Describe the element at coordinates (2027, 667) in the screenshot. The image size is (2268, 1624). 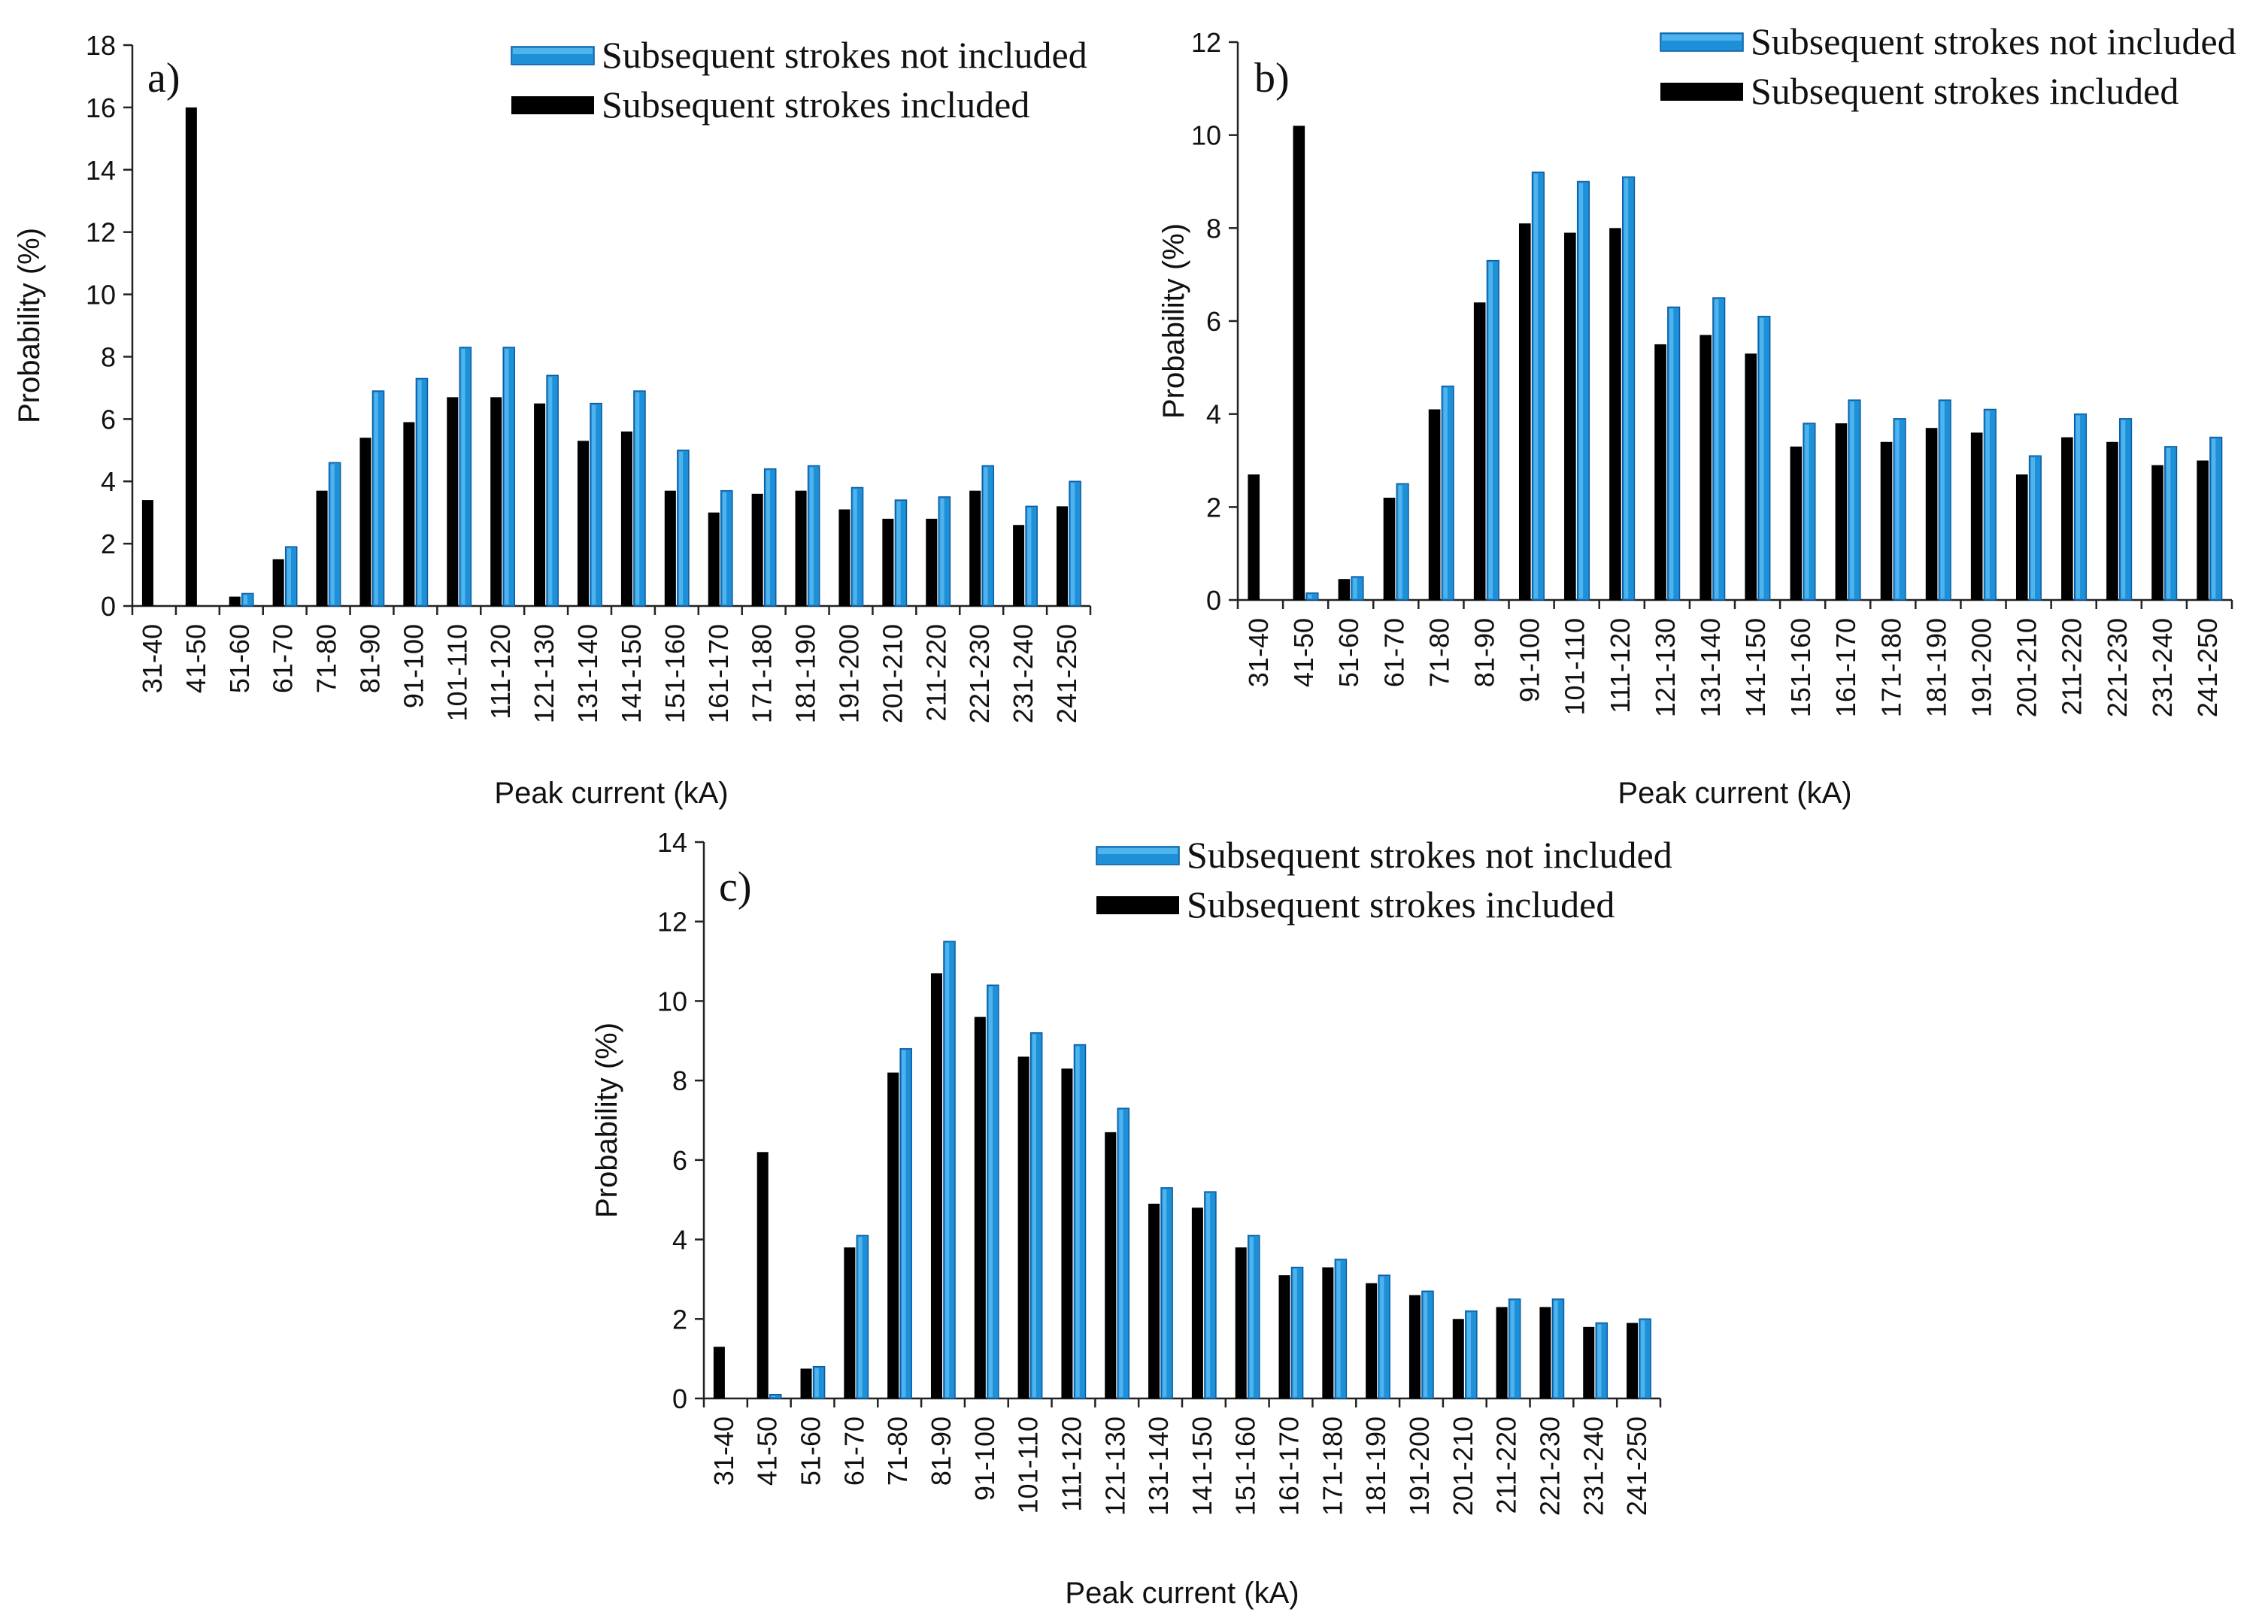
I see `x-tick-label: 201-210` at that location.